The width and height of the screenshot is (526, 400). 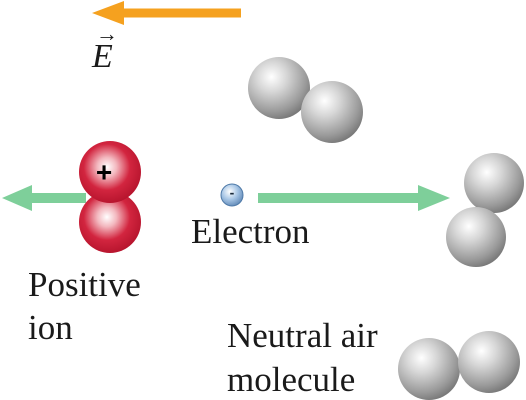 I want to click on field-arrow-shaft, so click(x=179, y=13).